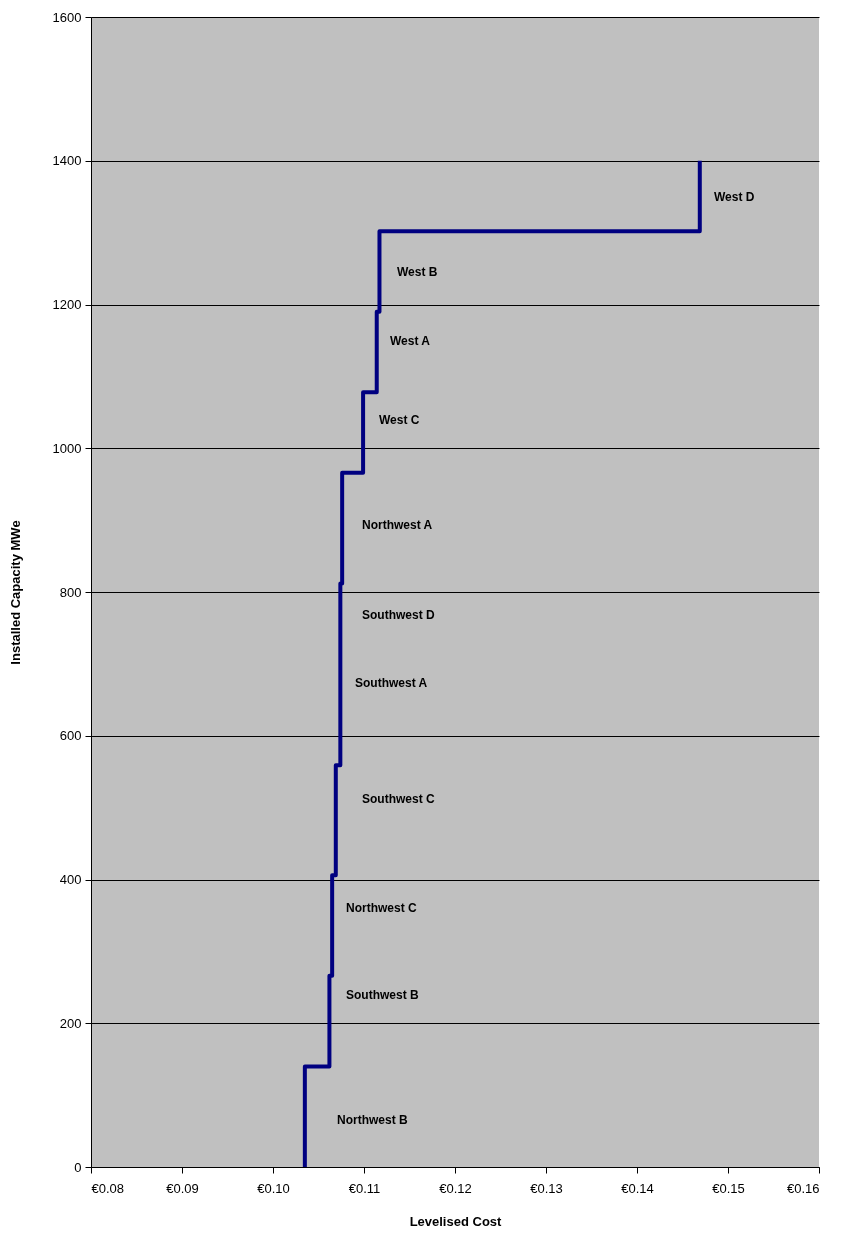  I want to click on x-axis-title: Levelised Cost, so click(456, 1221).